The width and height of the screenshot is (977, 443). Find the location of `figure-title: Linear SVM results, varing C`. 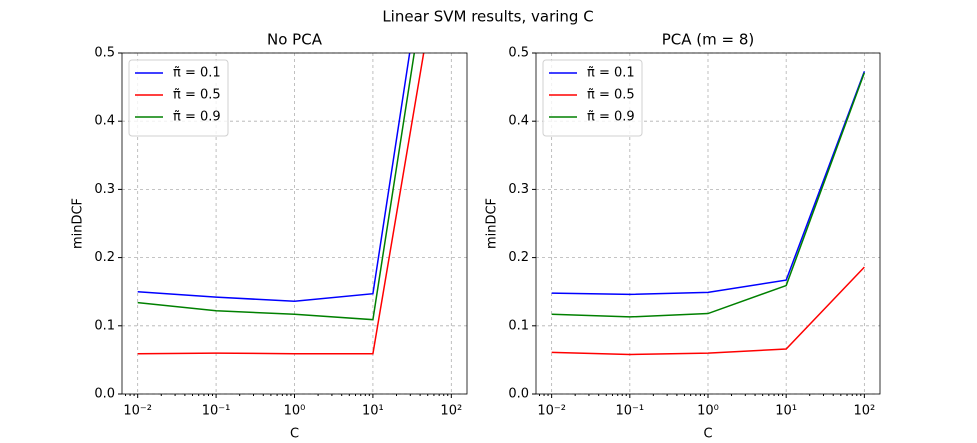

figure-title: Linear SVM results, varing C is located at coordinates (487, 17).